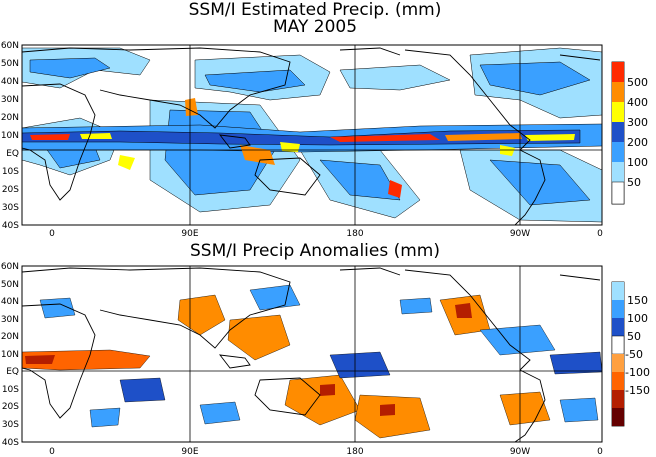  I want to click on bottom-lat-tick: 40S, so click(10, 443).